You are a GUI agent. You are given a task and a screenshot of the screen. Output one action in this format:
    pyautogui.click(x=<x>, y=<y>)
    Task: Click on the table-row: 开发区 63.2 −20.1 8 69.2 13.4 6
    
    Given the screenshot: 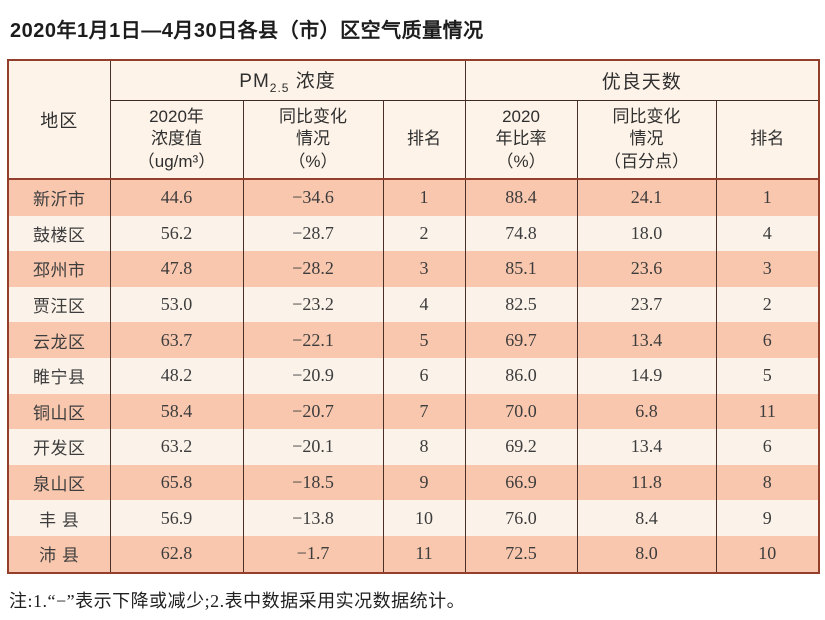 What is the action you would take?
    pyautogui.click(x=413, y=447)
    